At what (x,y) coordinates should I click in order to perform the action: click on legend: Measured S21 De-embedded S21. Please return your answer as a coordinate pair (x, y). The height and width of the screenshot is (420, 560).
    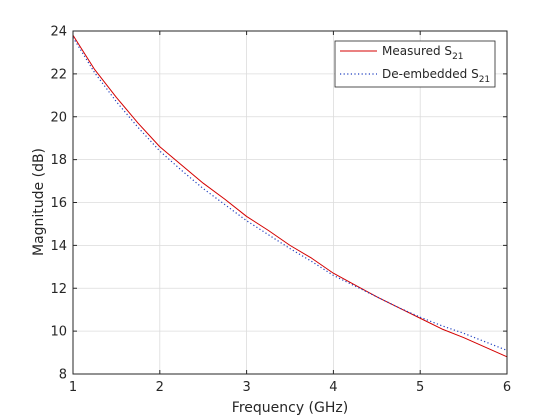
    Looking at the image, I should click on (415, 64).